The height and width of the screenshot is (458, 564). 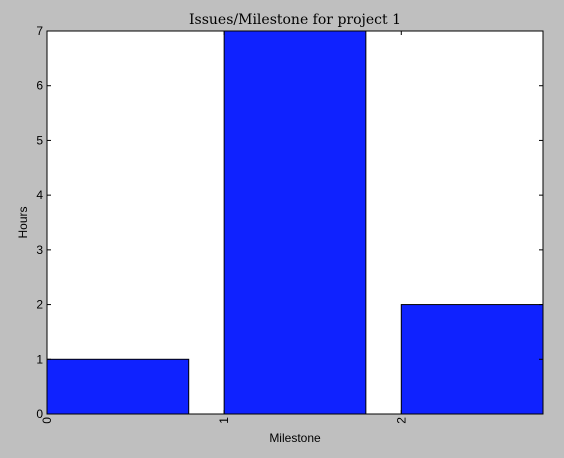 I want to click on x-tick-label: 1, so click(x=224, y=420).